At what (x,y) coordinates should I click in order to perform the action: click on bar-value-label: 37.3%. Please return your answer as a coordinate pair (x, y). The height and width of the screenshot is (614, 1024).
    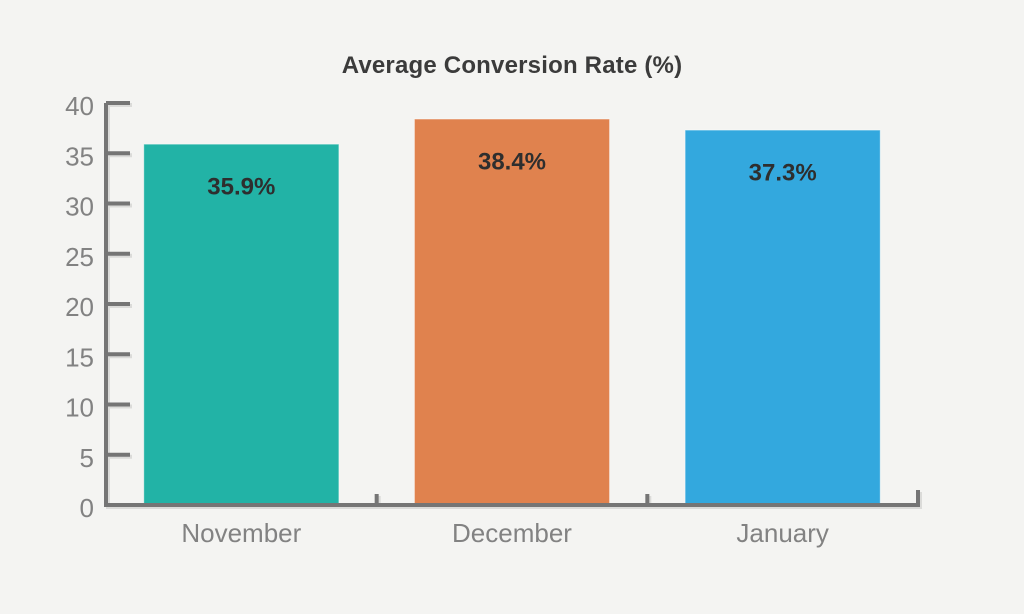
    Looking at the image, I should click on (783, 173).